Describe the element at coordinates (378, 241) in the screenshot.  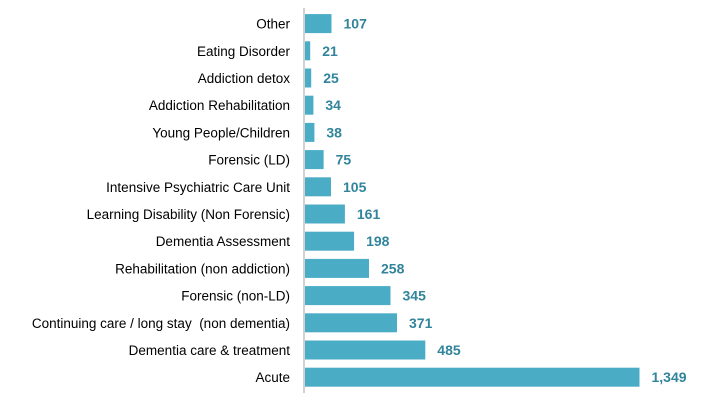
I see `value-label: 198` at that location.